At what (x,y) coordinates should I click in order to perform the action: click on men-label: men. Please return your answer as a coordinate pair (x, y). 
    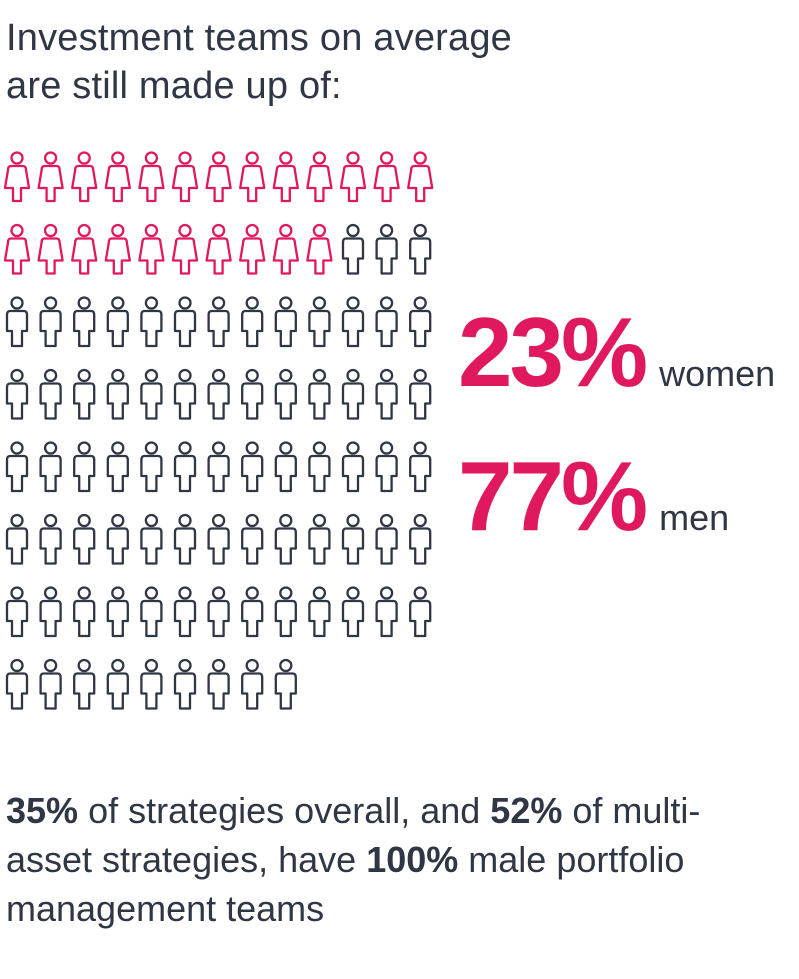
    Looking at the image, I should click on (694, 517).